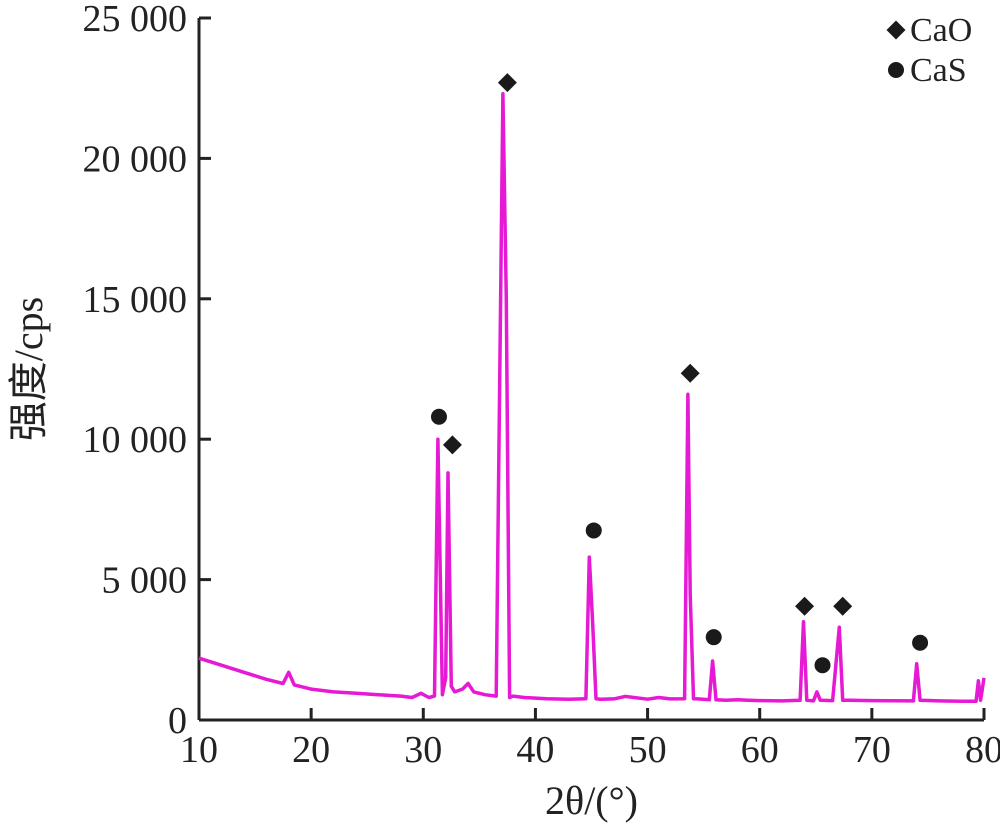 The width and height of the screenshot is (1000, 833). I want to click on x-tick-label: 60, so click(760, 750).